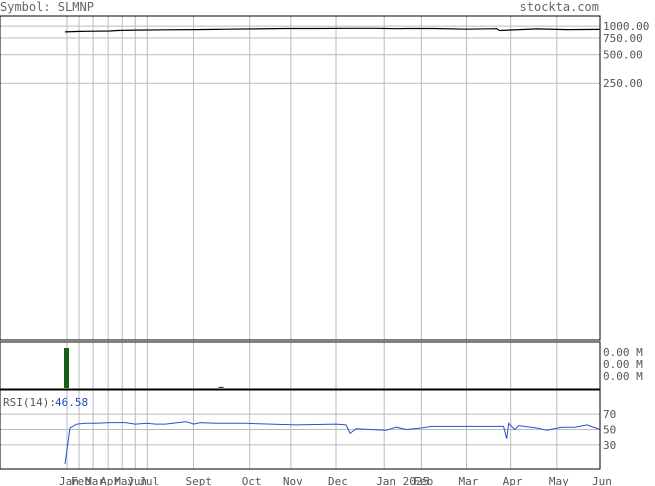 The height and width of the screenshot is (486, 655). I want to click on rsi-tick-label: 70, so click(609, 414).